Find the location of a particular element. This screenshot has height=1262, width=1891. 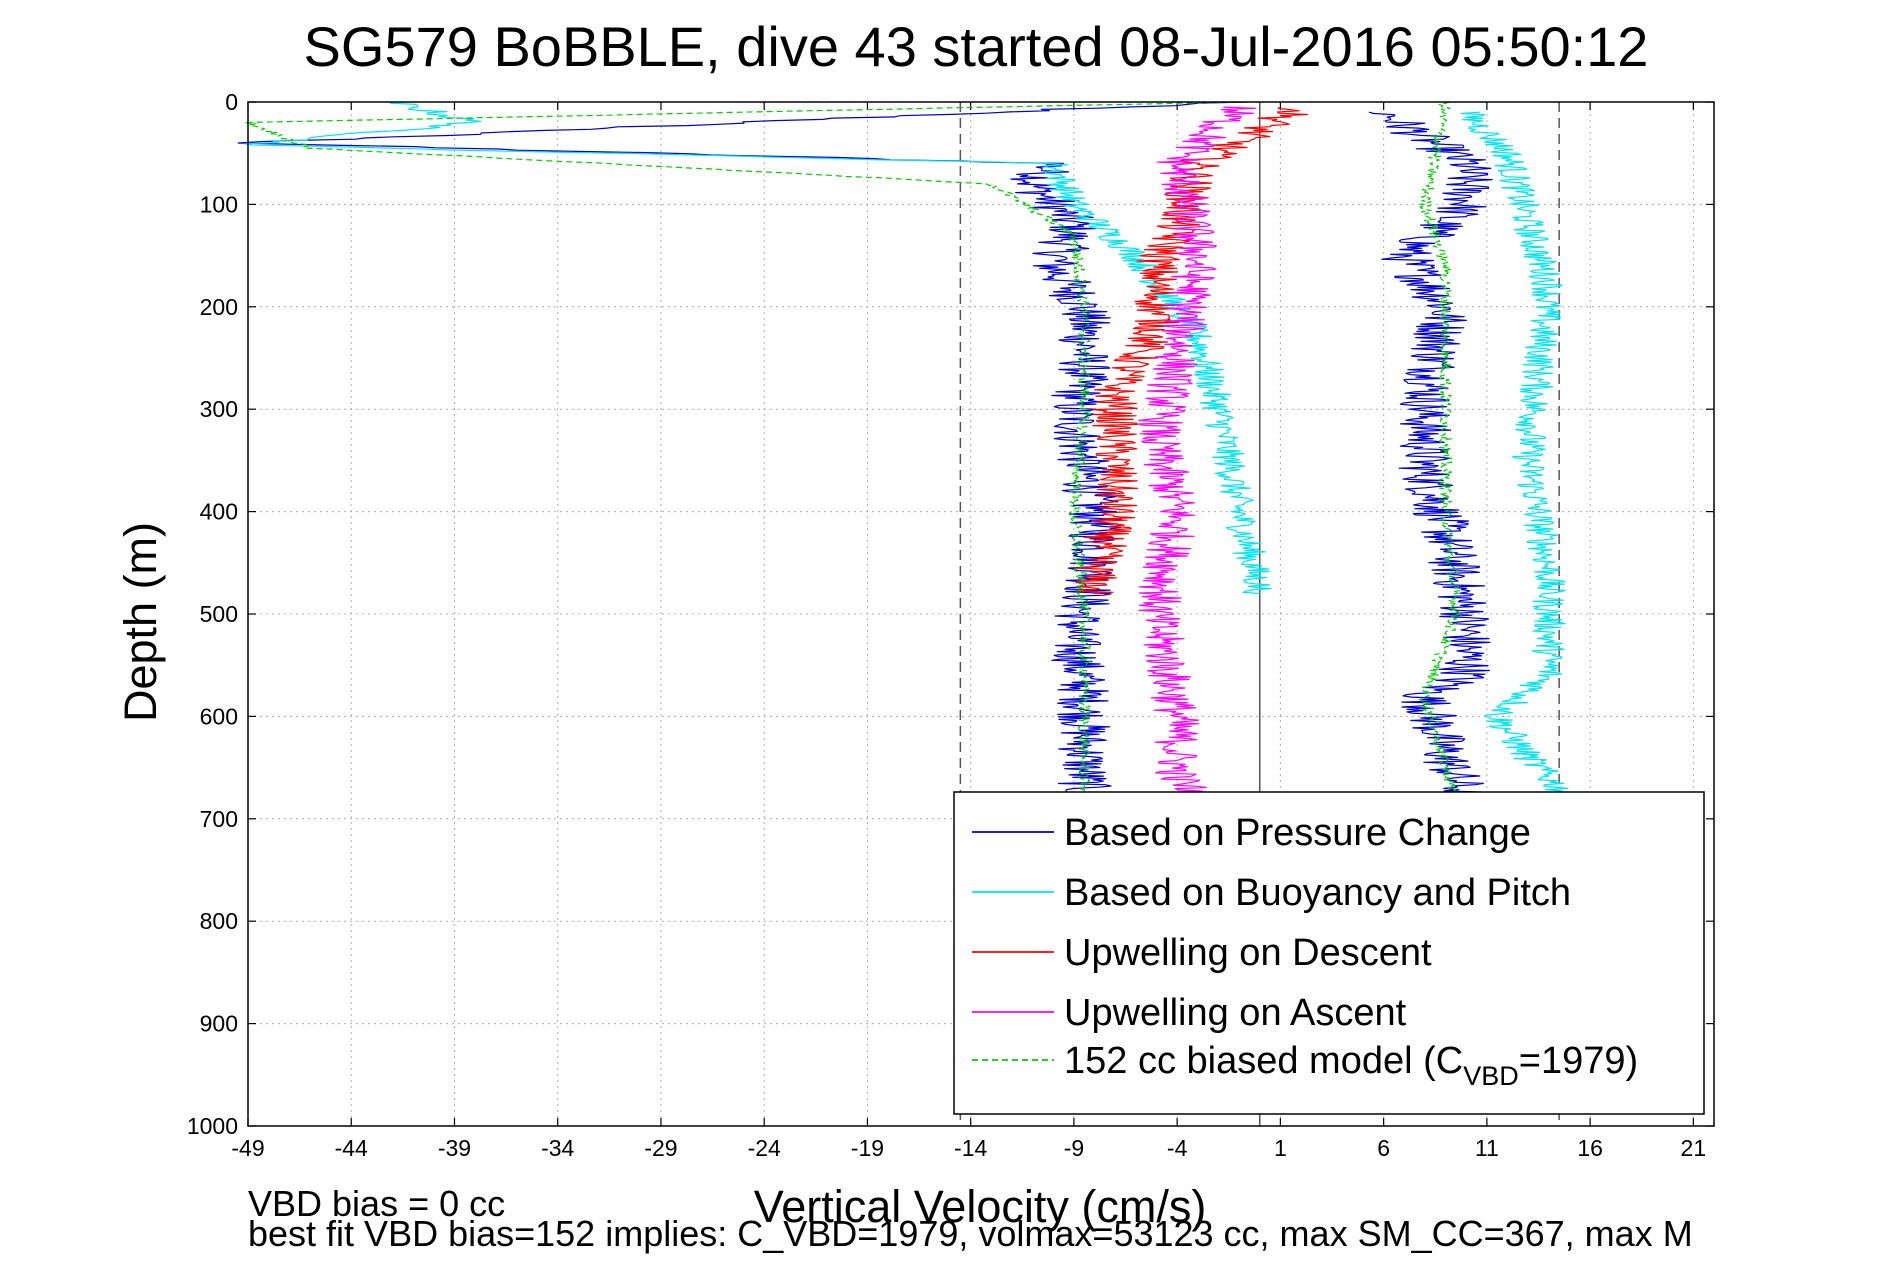

y-tick-label: 0 is located at coordinates (231, 102).